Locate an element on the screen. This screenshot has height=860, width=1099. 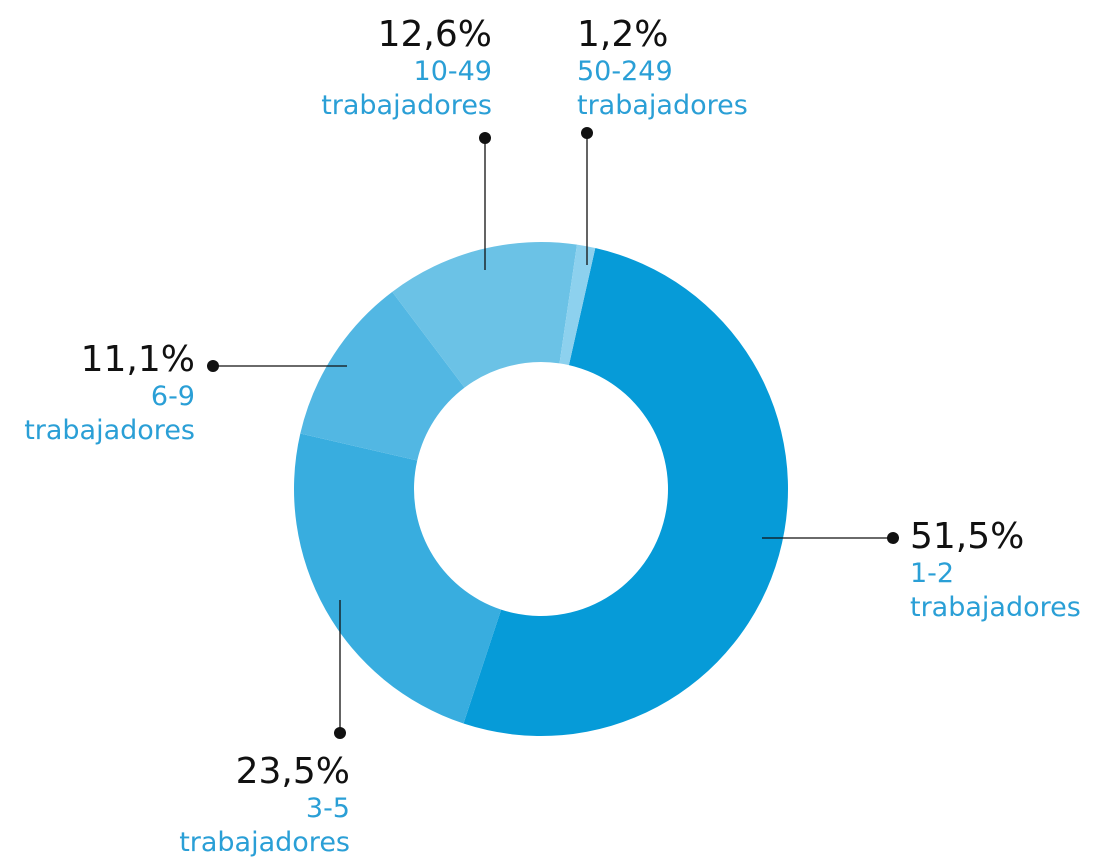
category-label: 1-2 trabajadores is located at coordinates (995, 590).